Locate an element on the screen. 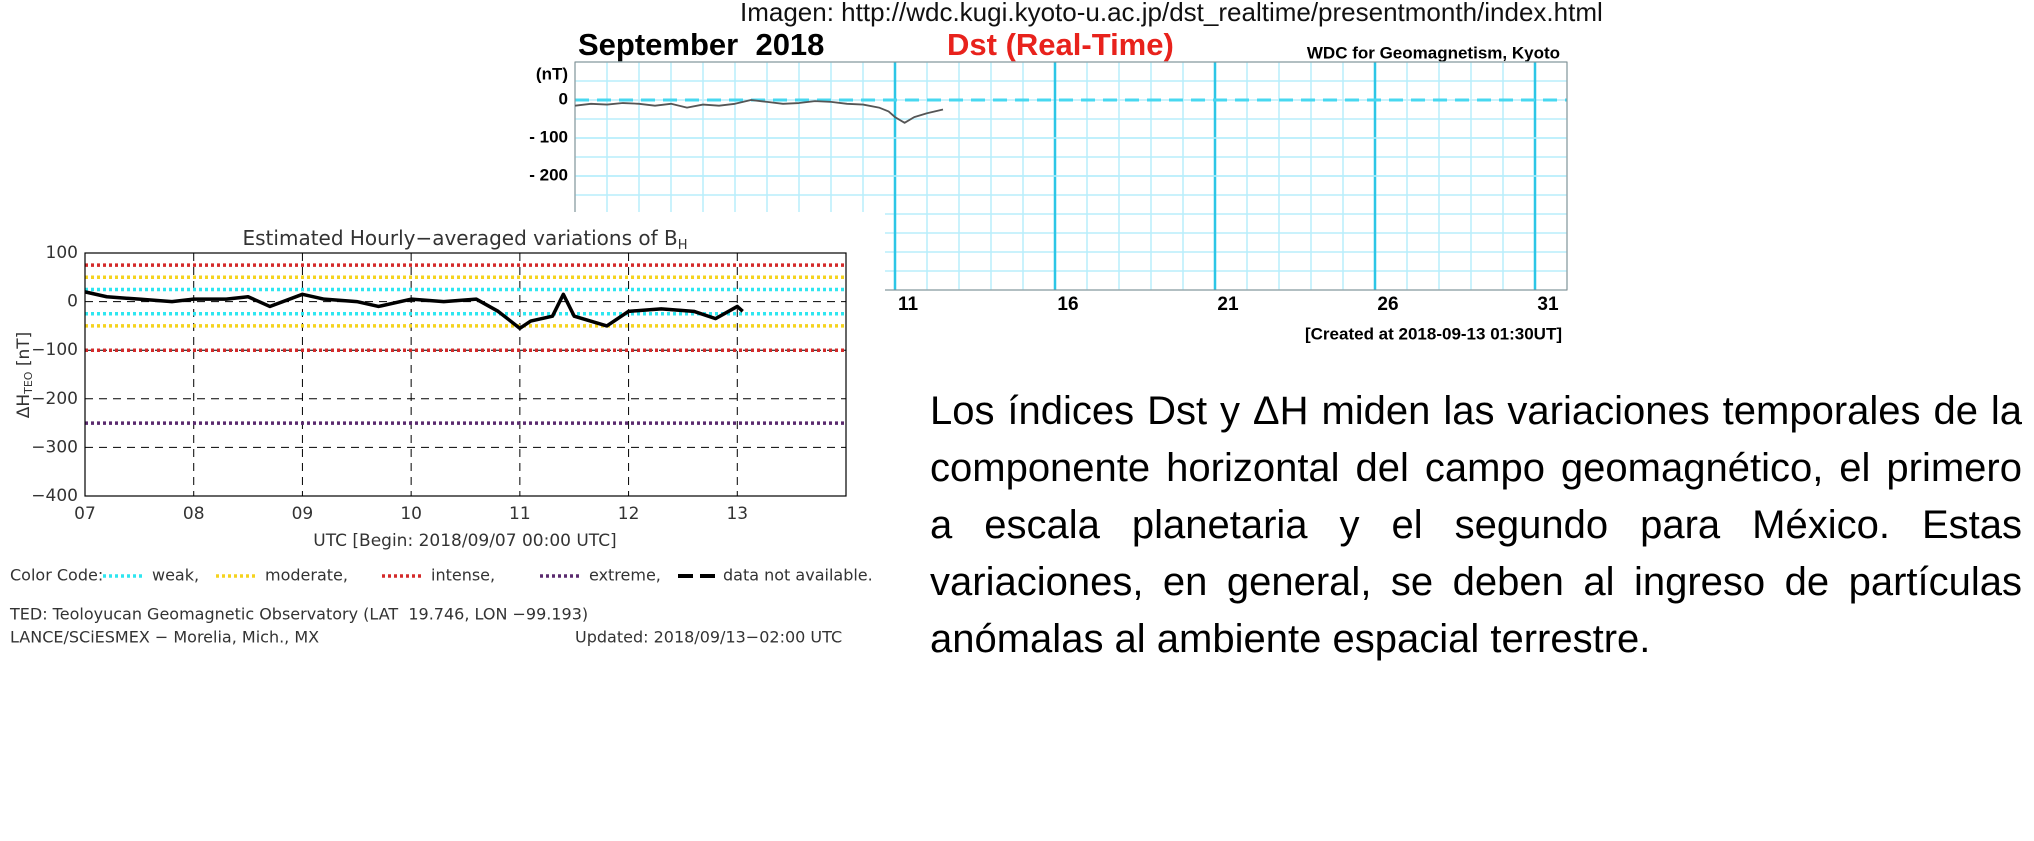  x-tick-label: 31 is located at coordinates (1548, 304).